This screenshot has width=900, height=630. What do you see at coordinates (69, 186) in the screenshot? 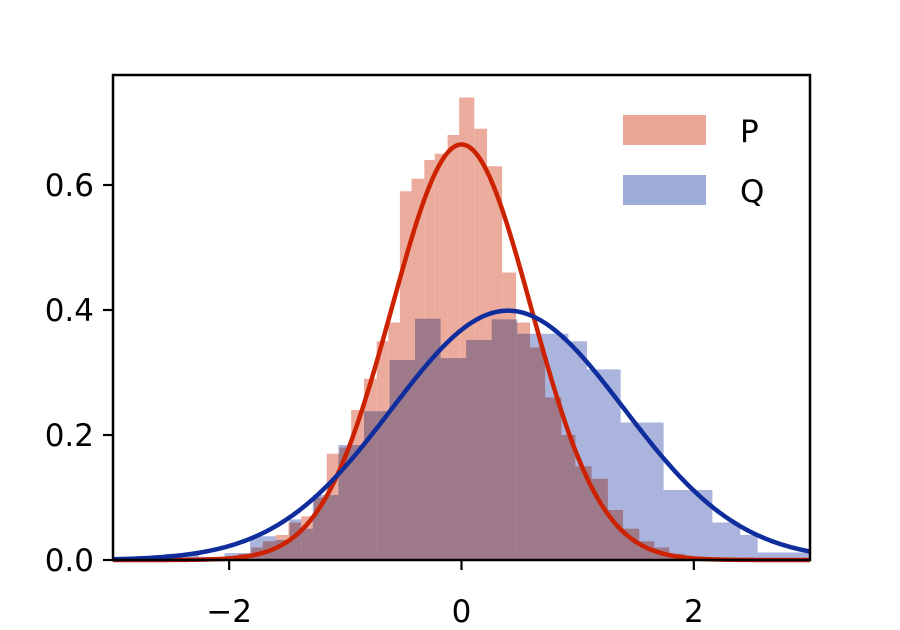
I see `y-tick-label: 0.6` at bounding box center [69, 186].